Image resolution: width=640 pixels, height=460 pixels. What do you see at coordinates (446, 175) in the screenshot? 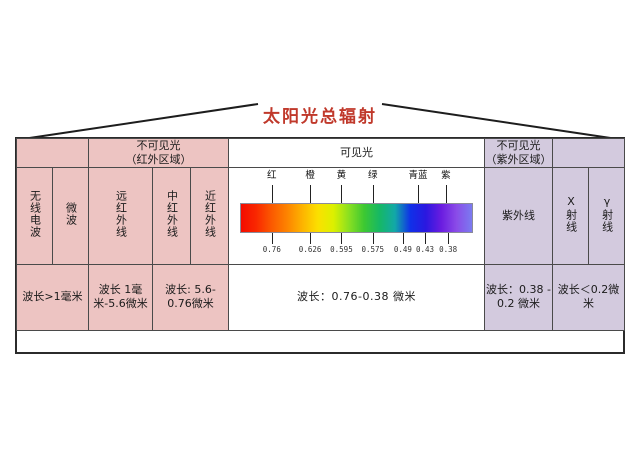
I see `spectrum-color-label: 紫` at bounding box center [446, 175].